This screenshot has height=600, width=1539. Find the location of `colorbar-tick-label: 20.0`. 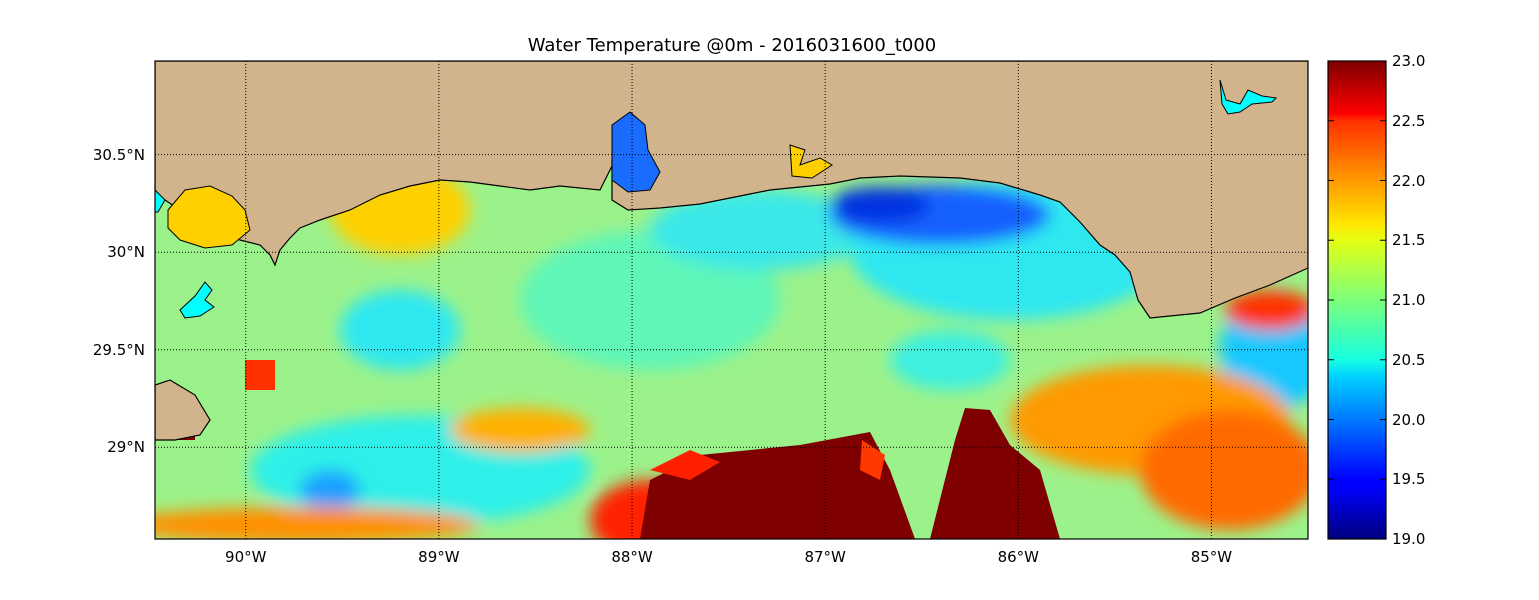

colorbar-tick-label: 20.0 is located at coordinates (1409, 419).